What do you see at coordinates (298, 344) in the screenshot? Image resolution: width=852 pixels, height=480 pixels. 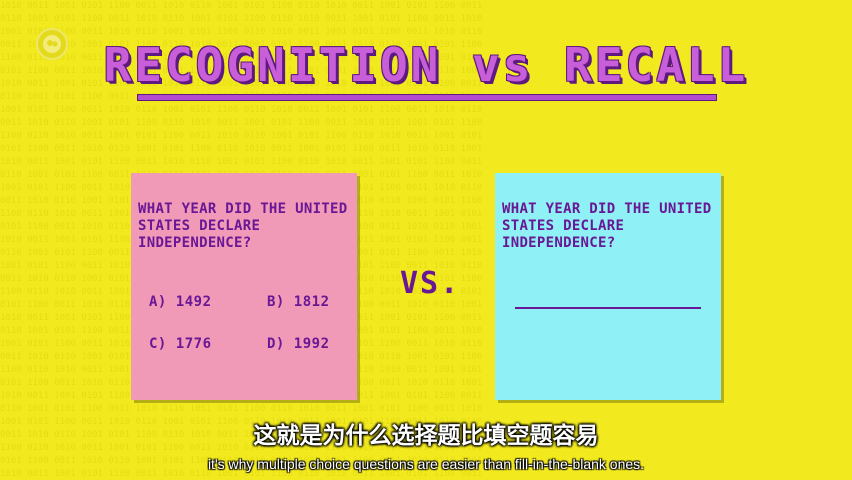 I see `option-d: D) 1992` at bounding box center [298, 344].